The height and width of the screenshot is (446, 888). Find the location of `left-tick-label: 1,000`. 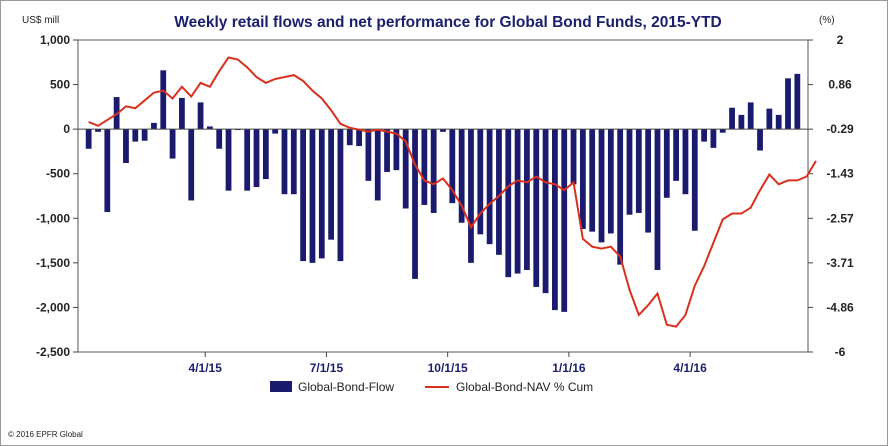

left-tick-label: 1,000 is located at coordinates (55, 40).